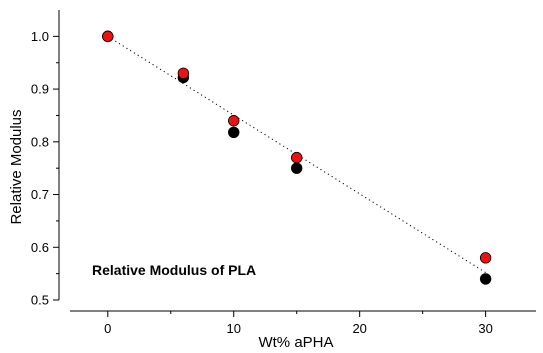 Image resolution: width=543 pixels, height=353 pixels. What do you see at coordinates (40, 194) in the screenshot?
I see `y-tick-label: 0.7` at bounding box center [40, 194].